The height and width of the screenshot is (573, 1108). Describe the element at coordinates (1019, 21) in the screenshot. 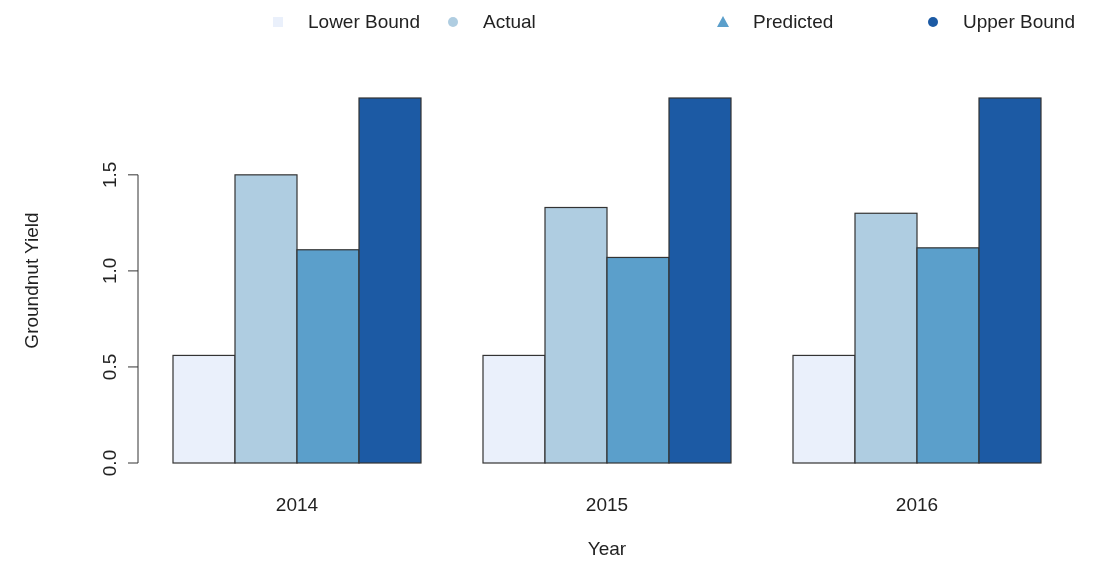

I see `legend-label: Upper Bound` at that location.